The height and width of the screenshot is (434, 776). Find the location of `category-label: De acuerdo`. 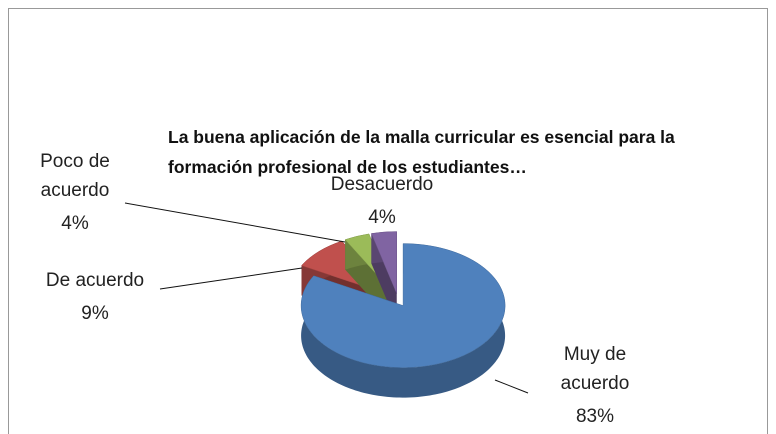

category-label: De acuerdo is located at coordinates (95, 280).